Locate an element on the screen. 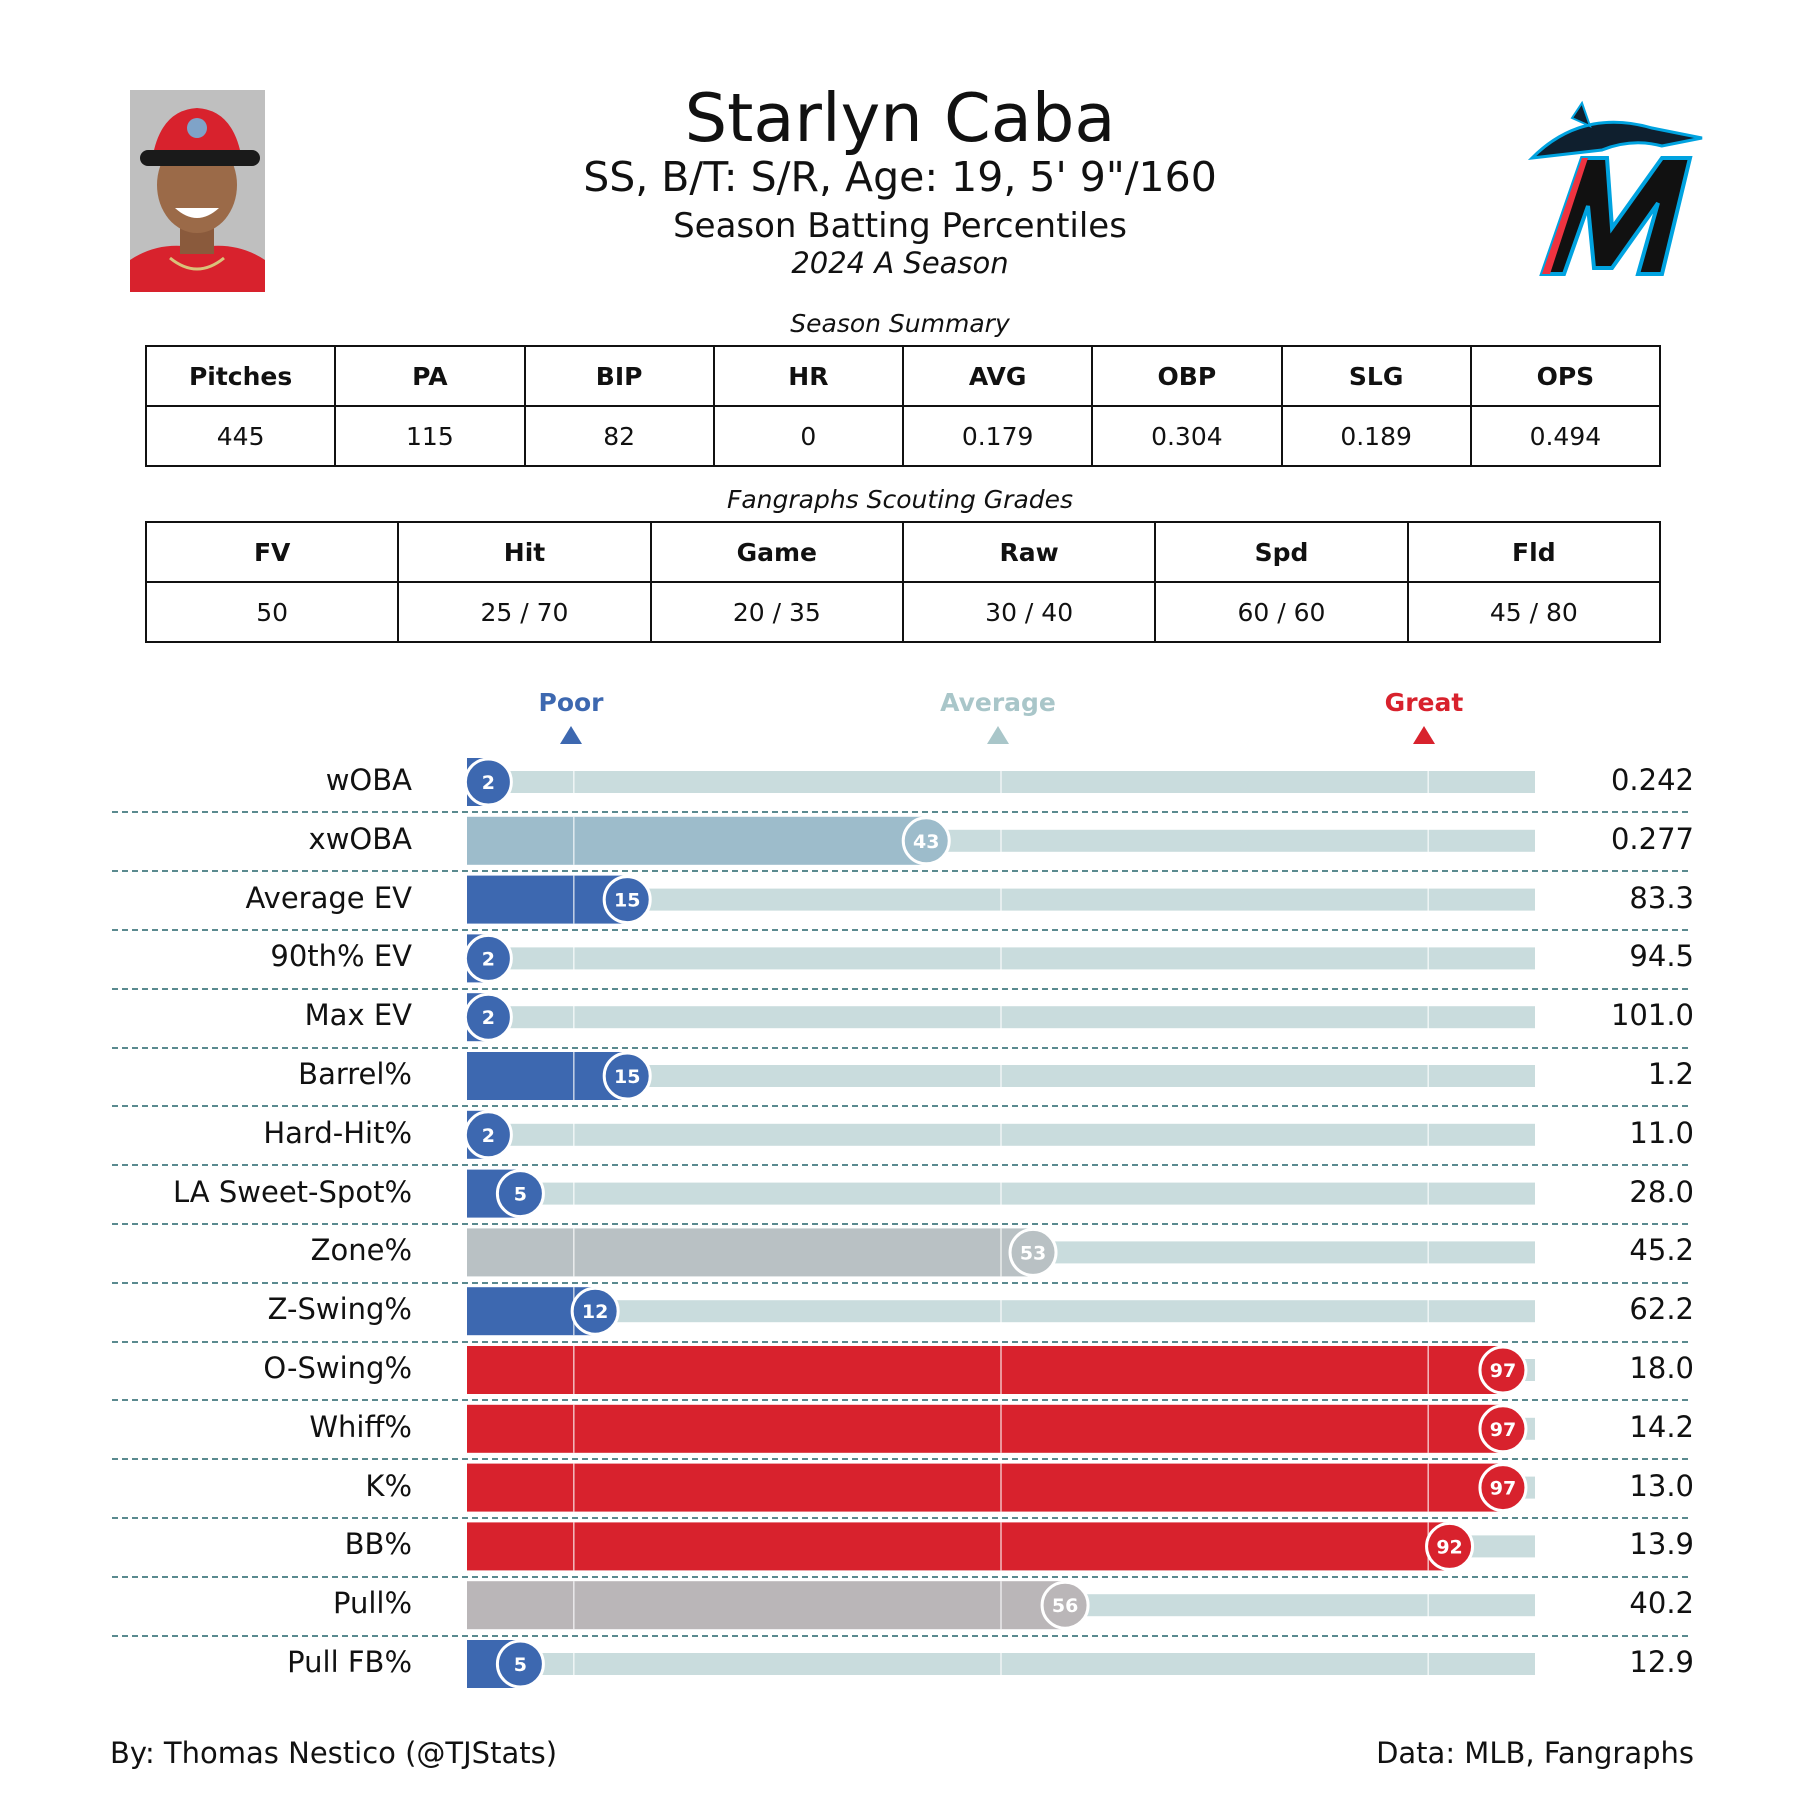 The height and width of the screenshot is (1800, 1800). percentile-value-label: 12 is located at coordinates (595, 1312).